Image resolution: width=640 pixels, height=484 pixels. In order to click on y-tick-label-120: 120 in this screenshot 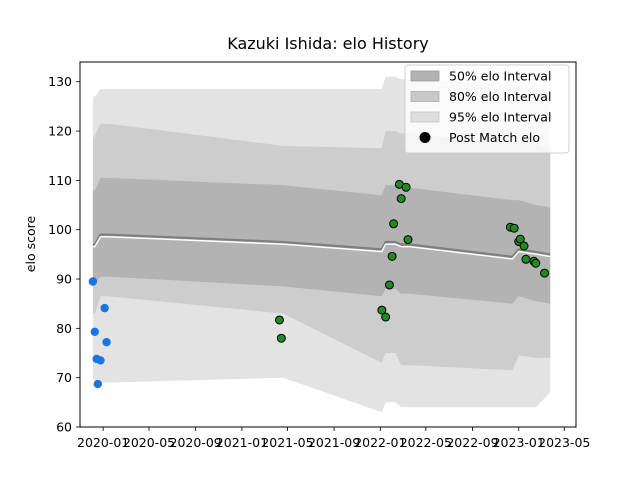, I will do `click(60, 131)`.